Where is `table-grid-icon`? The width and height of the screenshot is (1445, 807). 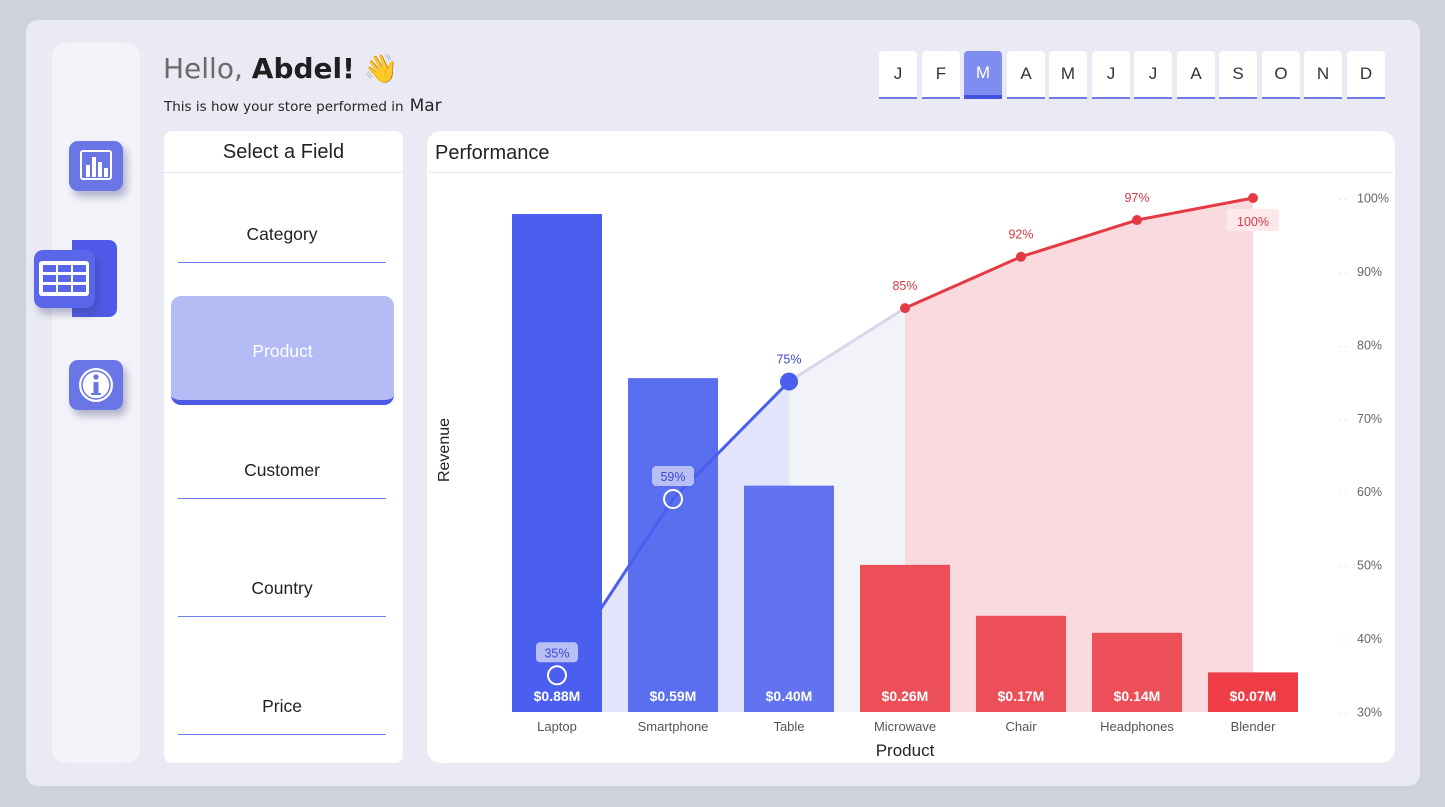 table-grid-icon is located at coordinates (64, 278).